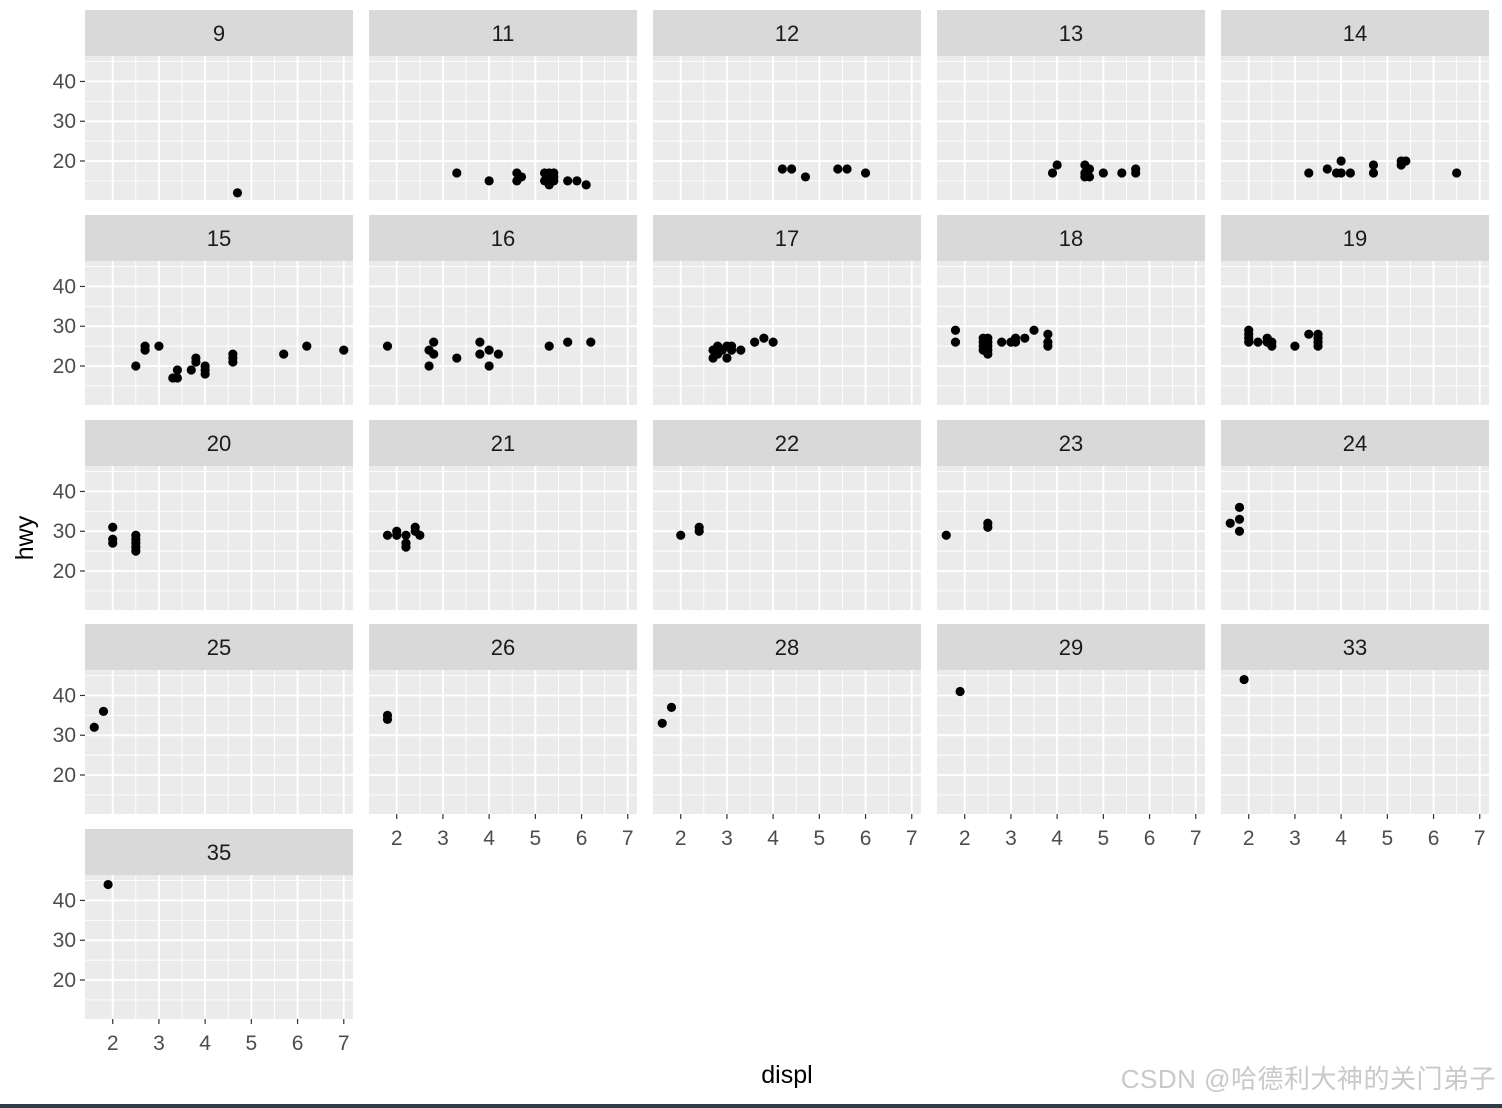  What do you see at coordinates (1355, 310) in the screenshot?
I see `facet-panel-19: 19` at bounding box center [1355, 310].